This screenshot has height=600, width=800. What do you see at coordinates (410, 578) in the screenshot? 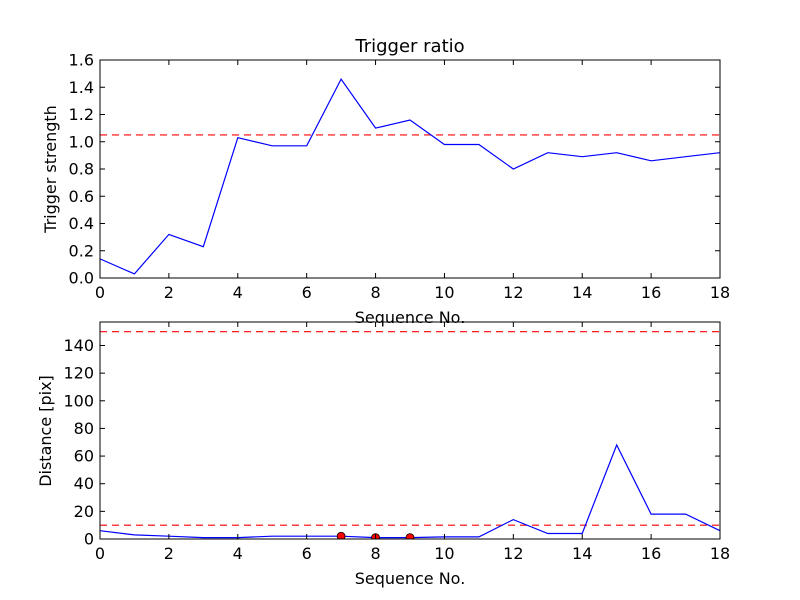
I see `x-axis-label-bottom: Sequence No.` at bounding box center [410, 578].